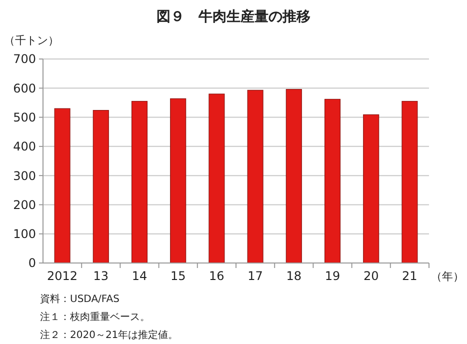 Image resolution: width=467 pixels, height=344 pixels. Describe the element at coordinates (178, 276) in the screenshot. I see `x-tick-label: 15` at that location.